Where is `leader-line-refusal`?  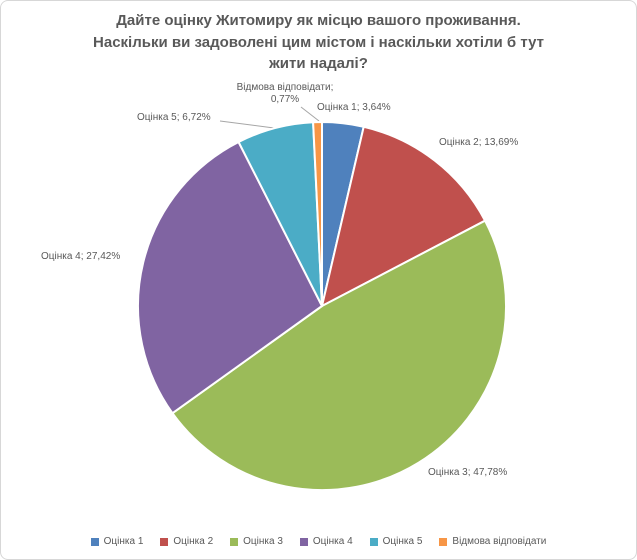
leader-line-refusal is located at coordinates (310, 114).